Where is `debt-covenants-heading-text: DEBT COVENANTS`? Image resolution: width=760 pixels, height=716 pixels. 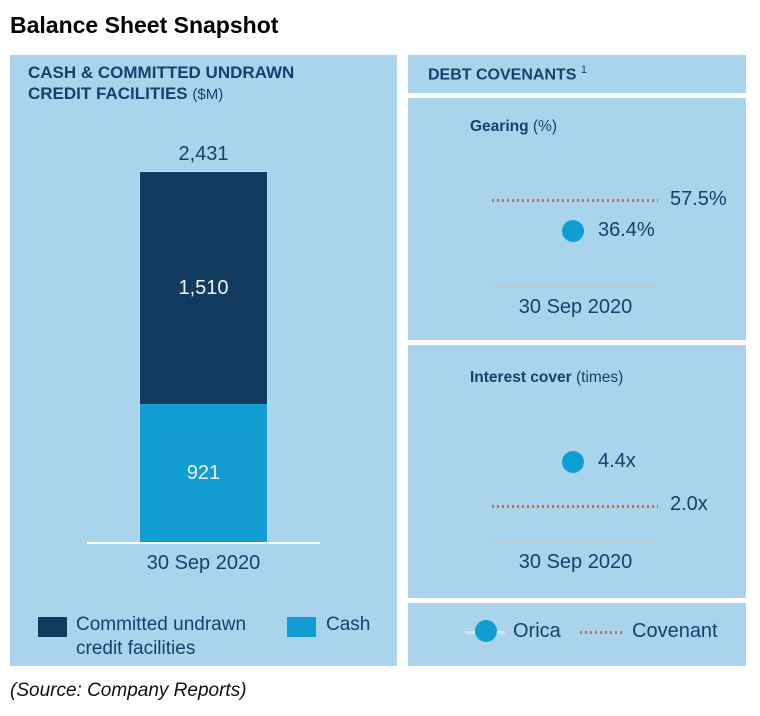
debt-covenants-heading-text: DEBT COVENANTS is located at coordinates (502, 75).